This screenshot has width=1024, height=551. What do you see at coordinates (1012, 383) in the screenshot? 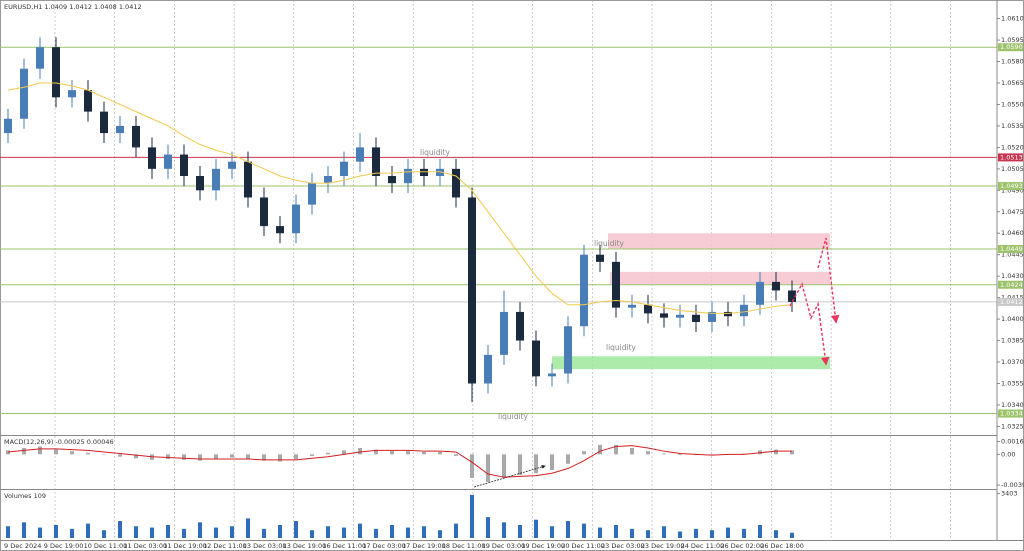
I see `y-tick-label: 1.0355` at bounding box center [1012, 383].